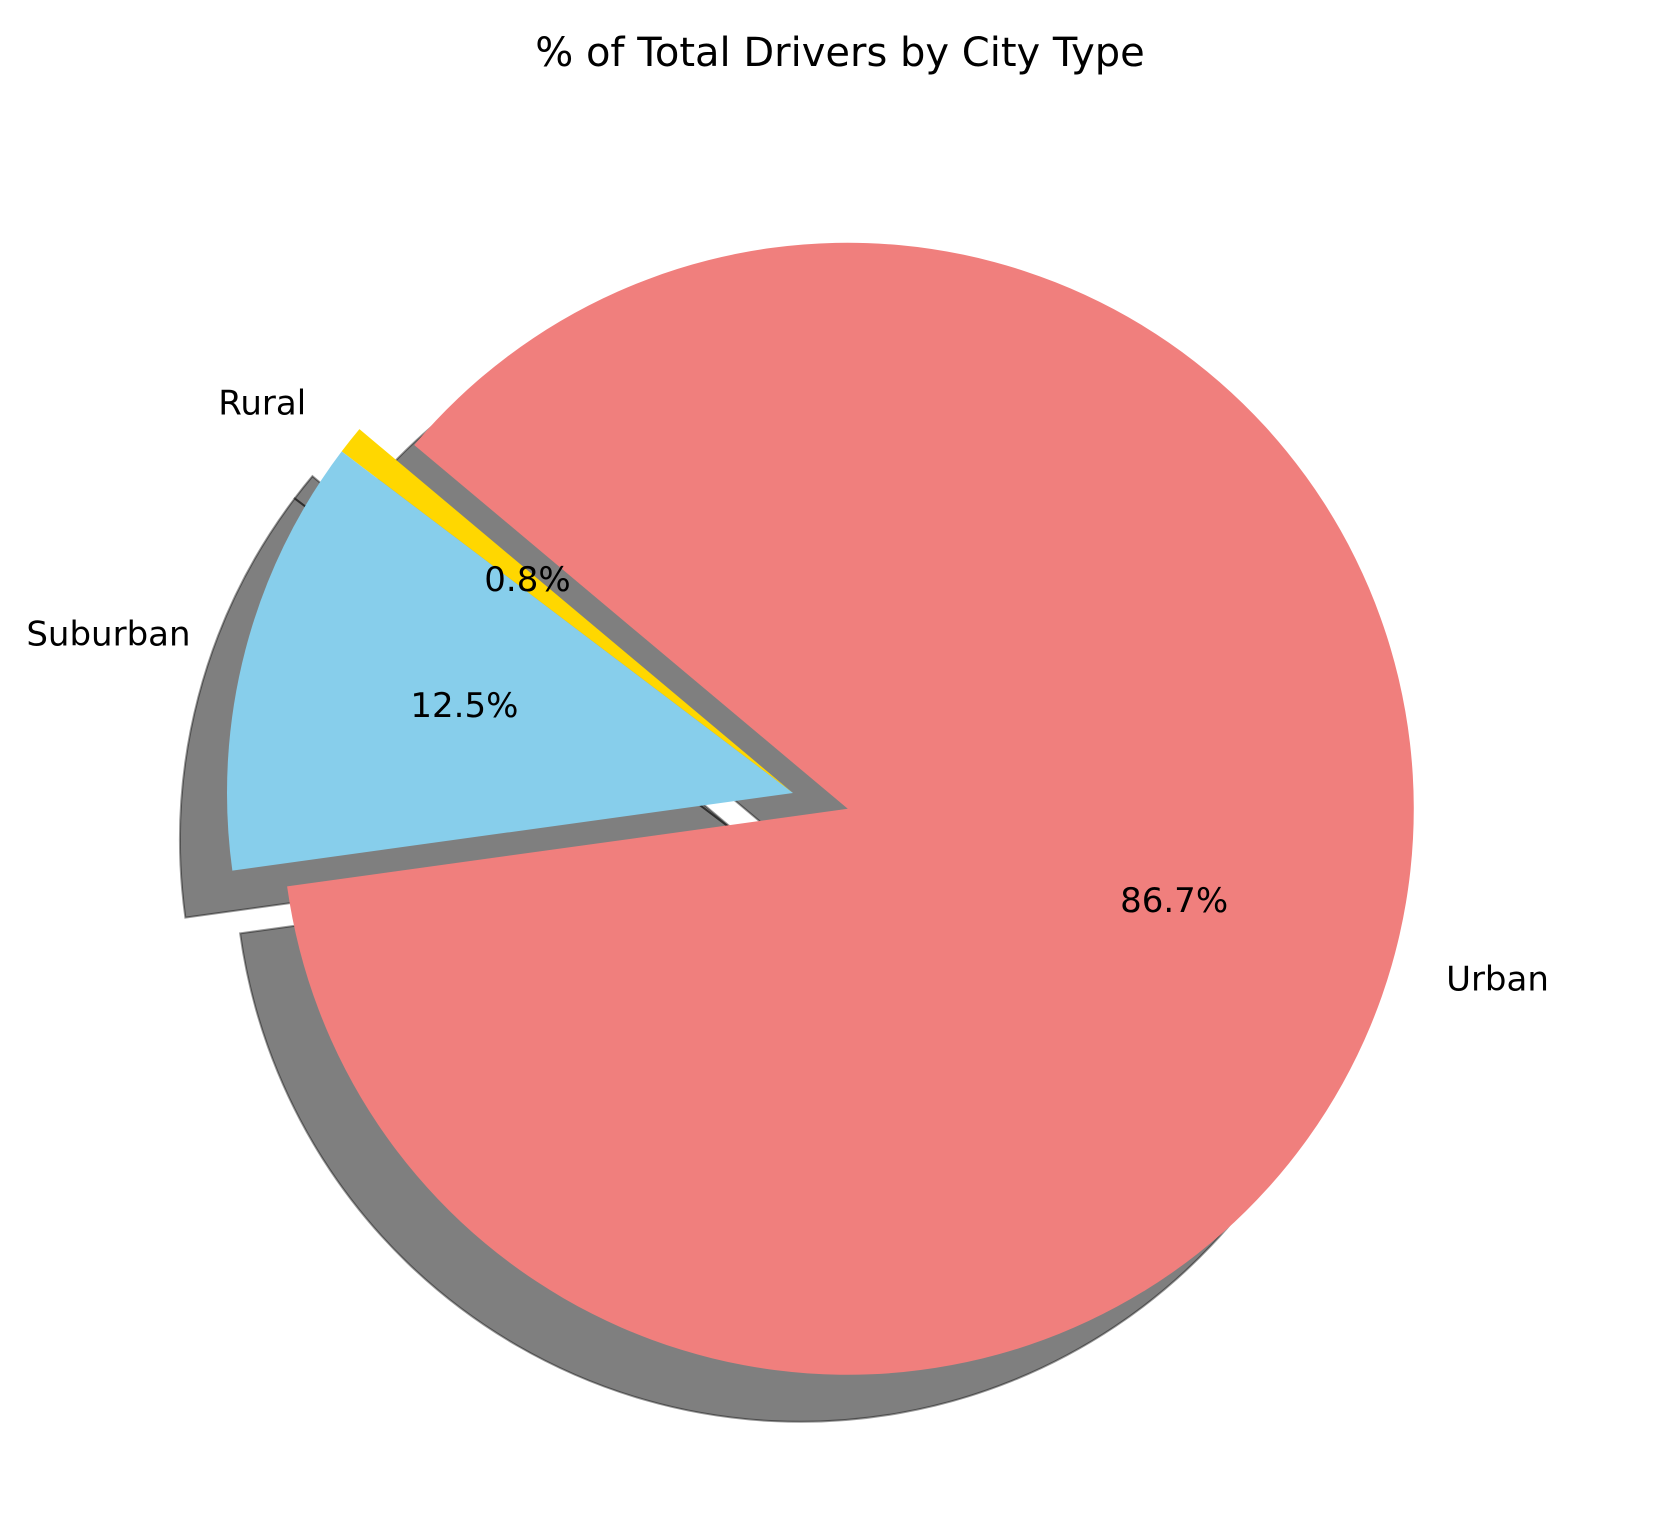  Describe the element at coordinates (464, 706) in the screenshot. I see `percent-label-suburban: 12.5%` at that location.